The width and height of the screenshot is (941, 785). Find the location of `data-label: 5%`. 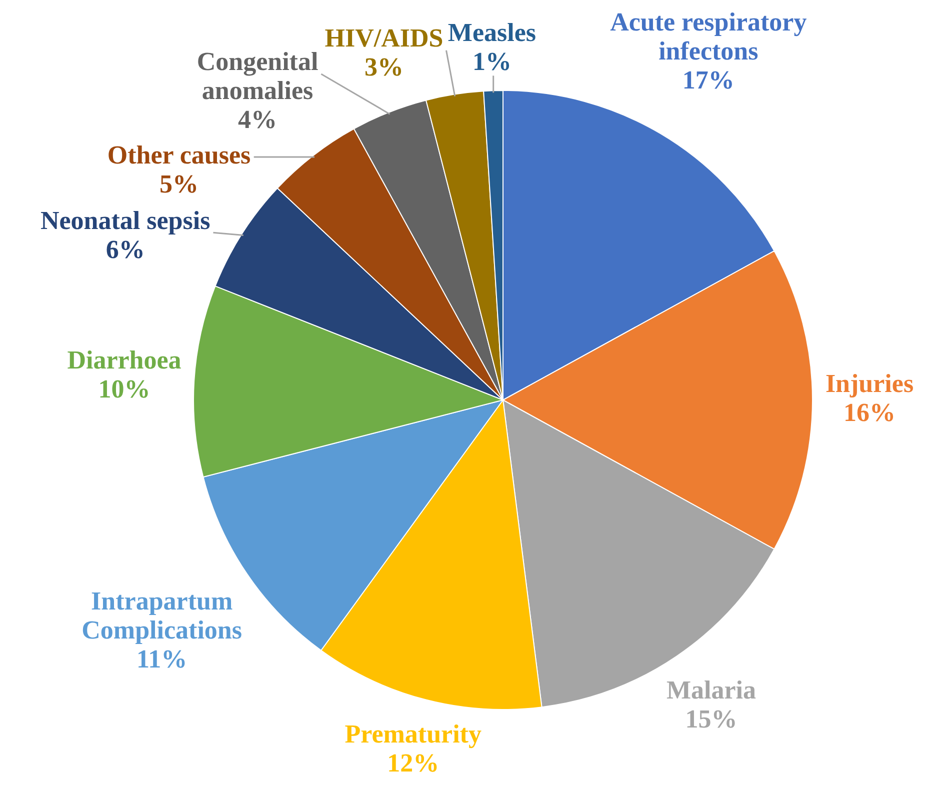

data-label: 5% is located at coordinates (179, 184).